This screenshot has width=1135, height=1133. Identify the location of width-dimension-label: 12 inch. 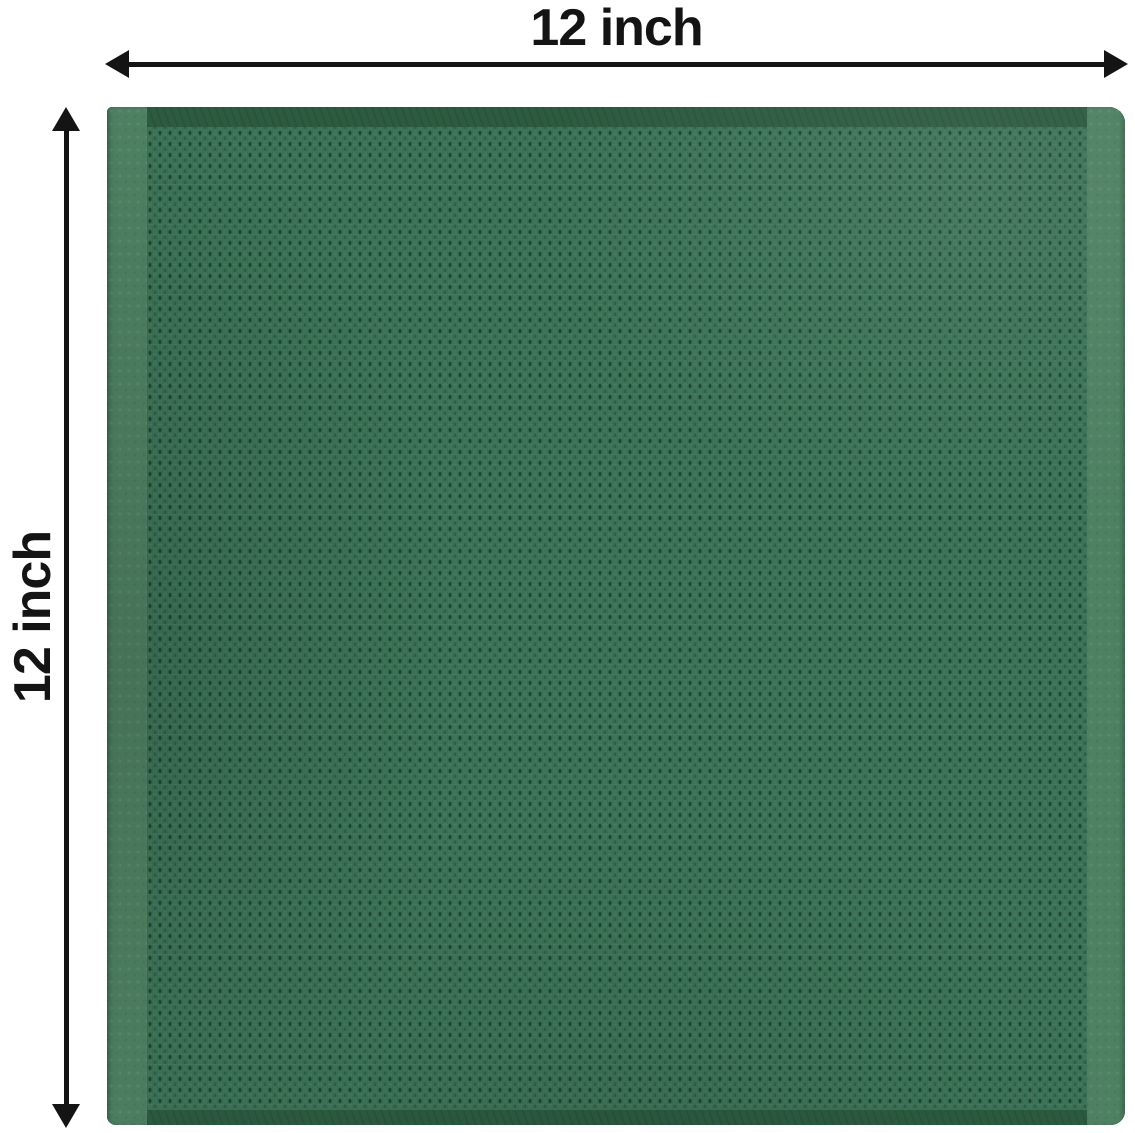
(616, 28).